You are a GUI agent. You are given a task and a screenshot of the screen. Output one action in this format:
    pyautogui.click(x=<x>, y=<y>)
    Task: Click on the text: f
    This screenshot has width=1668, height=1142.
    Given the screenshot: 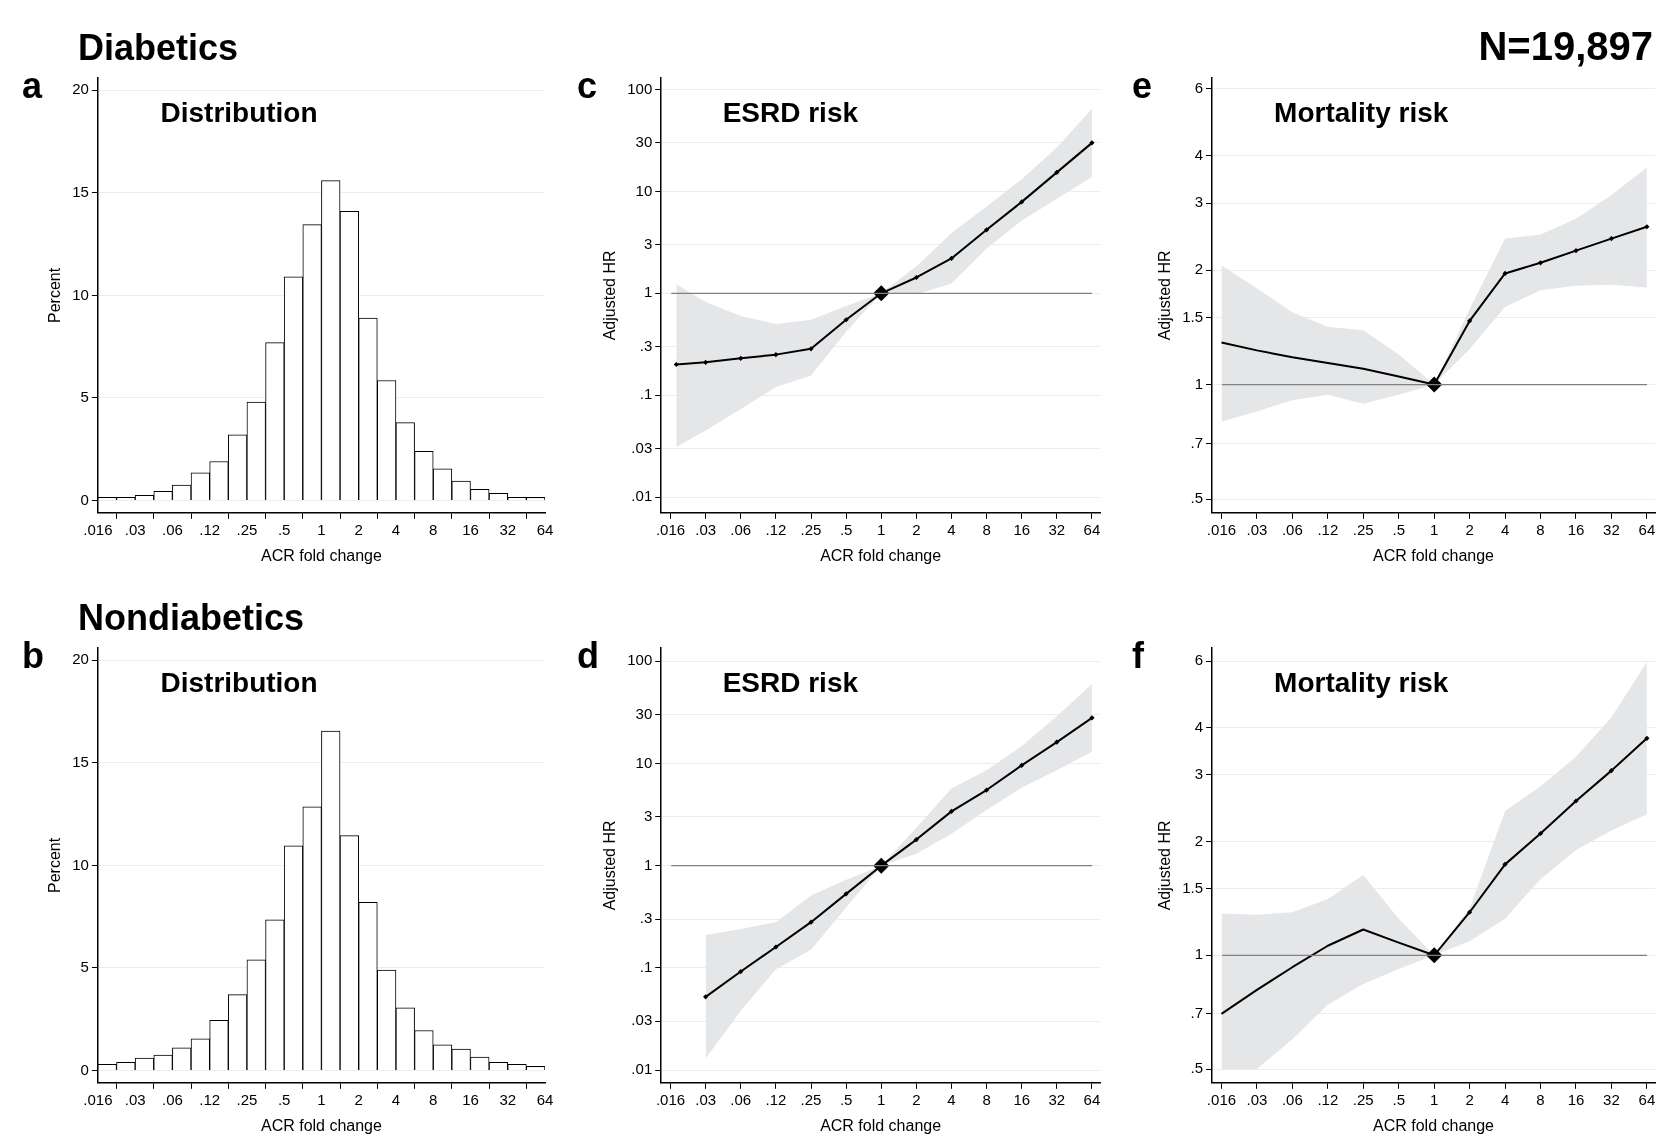 What is the action you would take?
    pyautogui.click(x=1138, y=655)
    